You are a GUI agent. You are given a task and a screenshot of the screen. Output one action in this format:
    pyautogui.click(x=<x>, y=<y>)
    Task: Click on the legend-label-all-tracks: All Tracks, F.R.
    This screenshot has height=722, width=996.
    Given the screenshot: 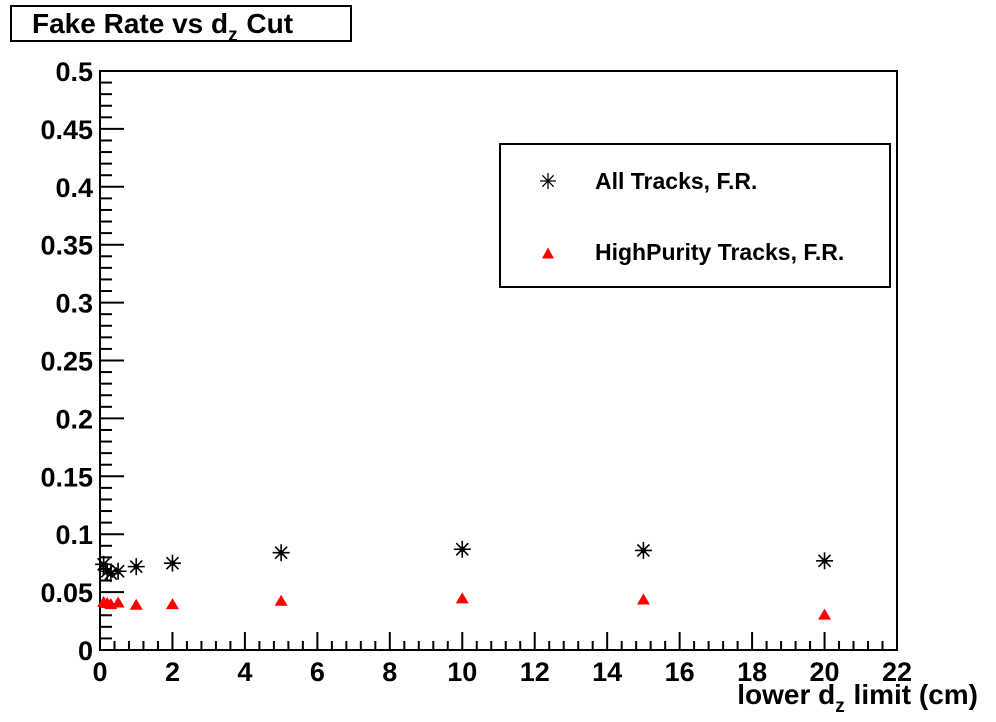 What is the action you would take?
    pyautogui.click(x=676, y=180)
    